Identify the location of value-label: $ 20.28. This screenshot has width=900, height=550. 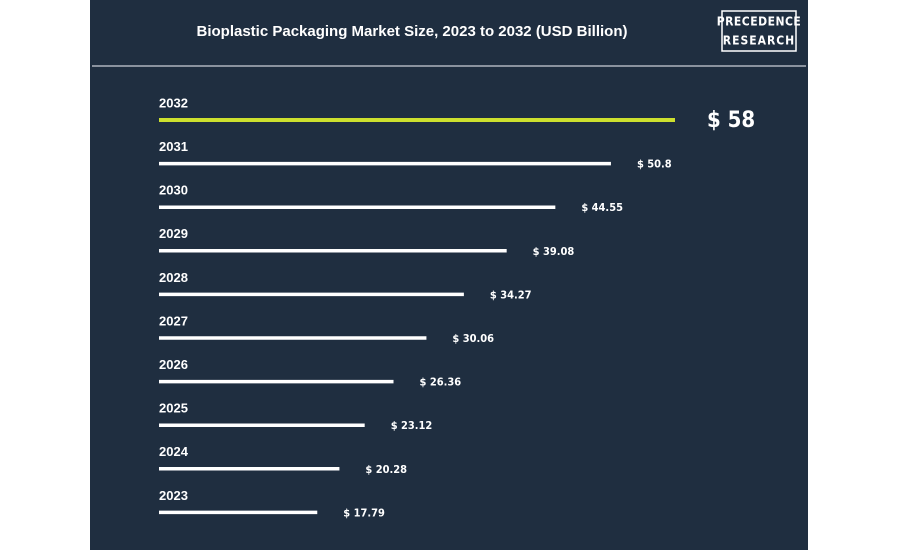
(386, 469).